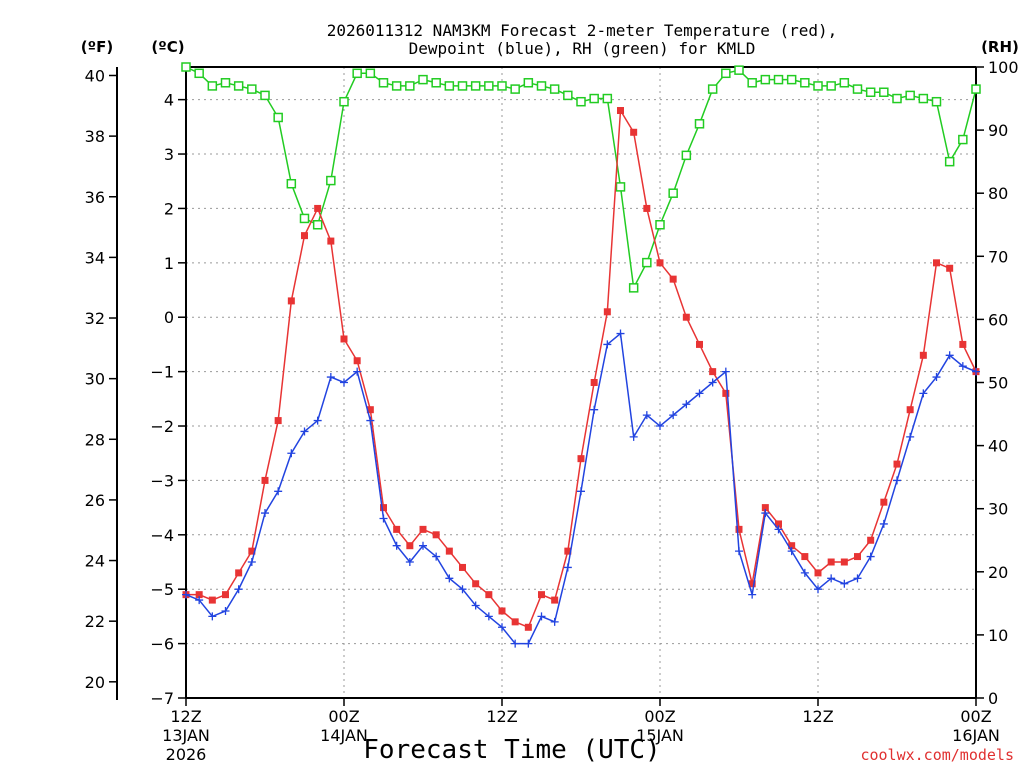 The image size is (1024, 768). I want to click on rh-tick-label: 50, so click(998, 383).